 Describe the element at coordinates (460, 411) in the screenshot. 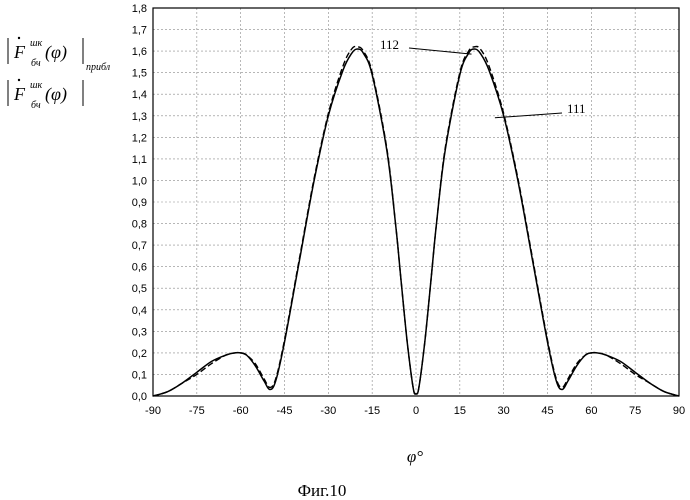

I see `x-tick-label: 15` at that location.